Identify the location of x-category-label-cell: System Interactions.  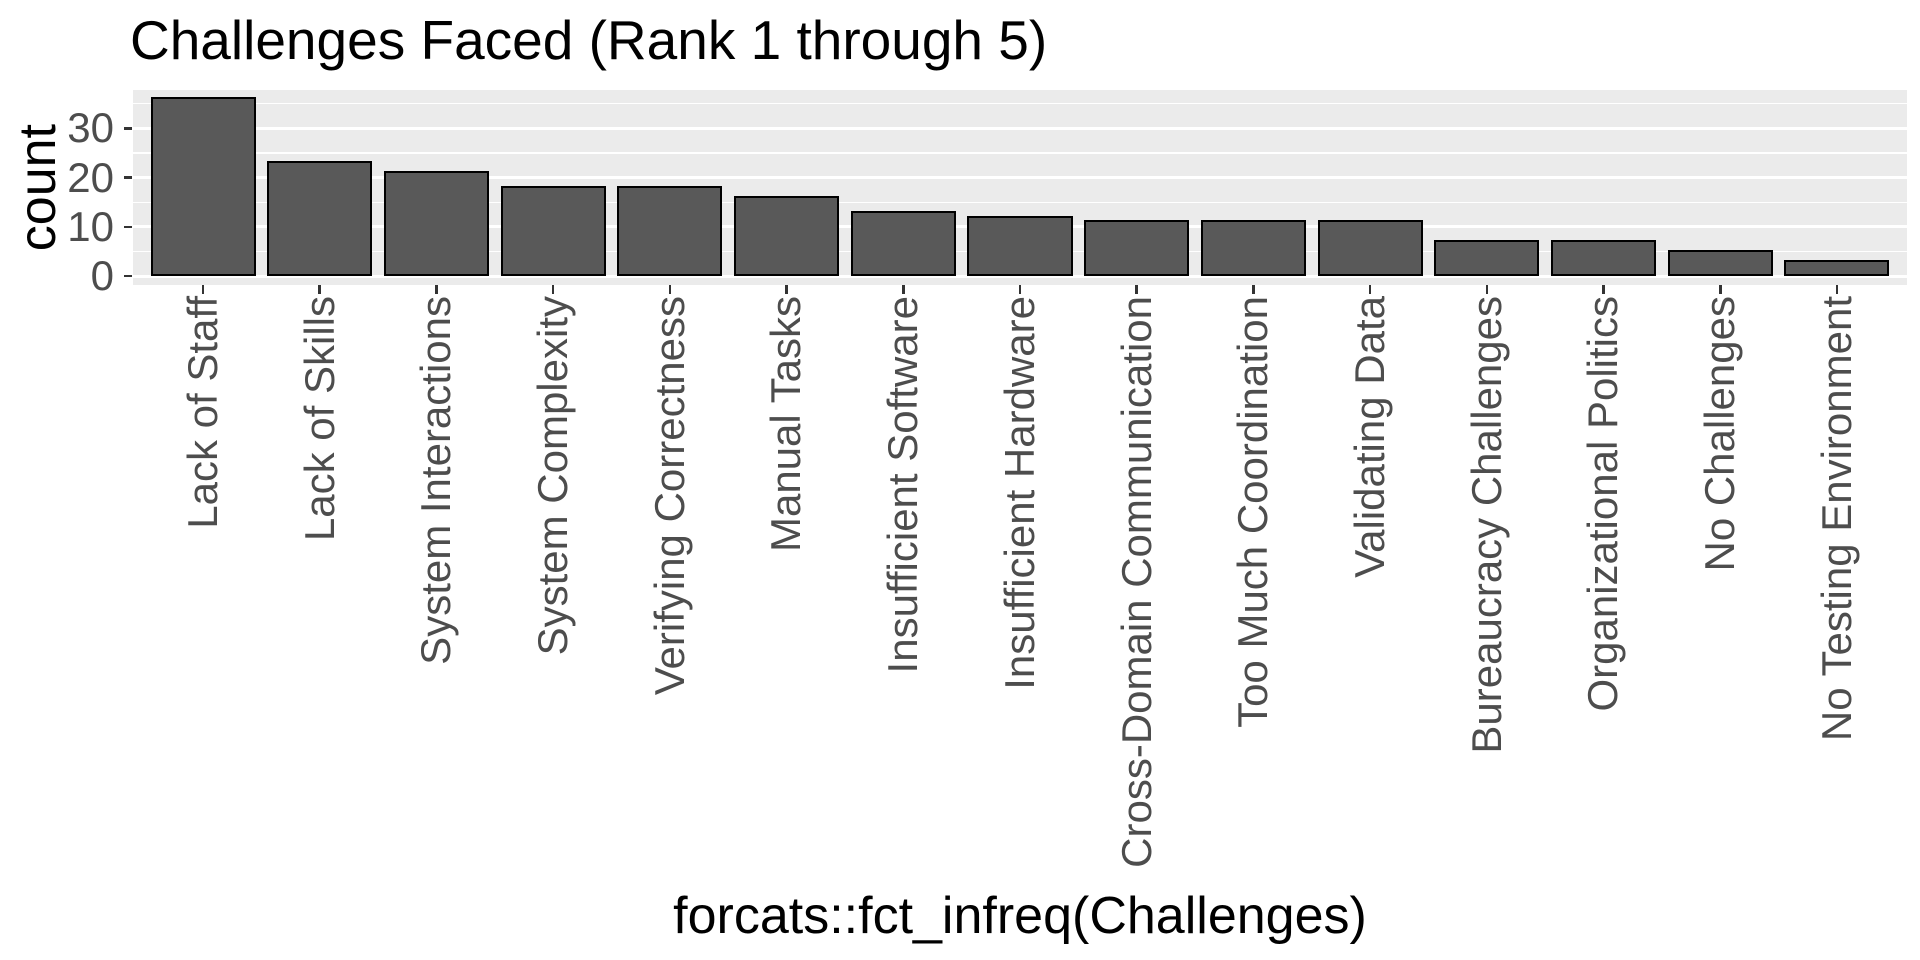
(436, 596).